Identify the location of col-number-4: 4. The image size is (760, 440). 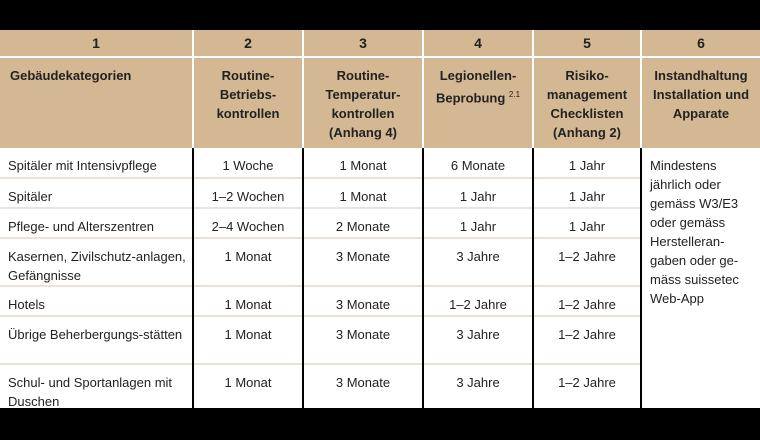
(478, 44).